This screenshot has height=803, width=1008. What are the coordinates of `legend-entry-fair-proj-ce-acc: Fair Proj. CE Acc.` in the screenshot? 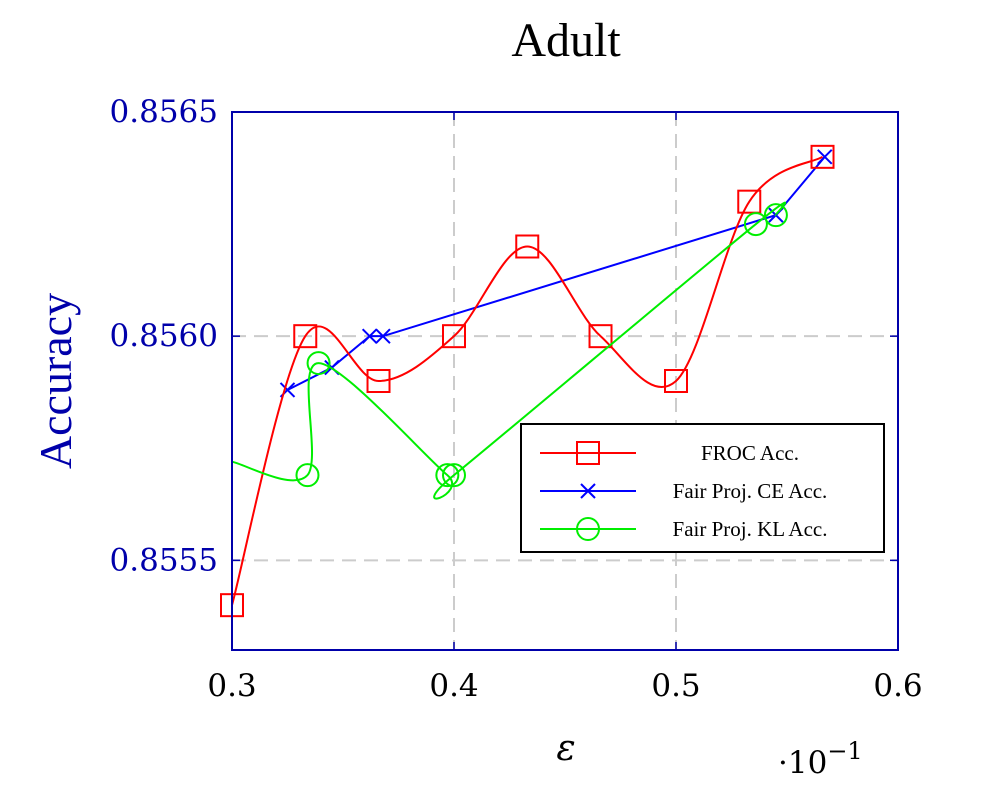 It's located at (683, 491).